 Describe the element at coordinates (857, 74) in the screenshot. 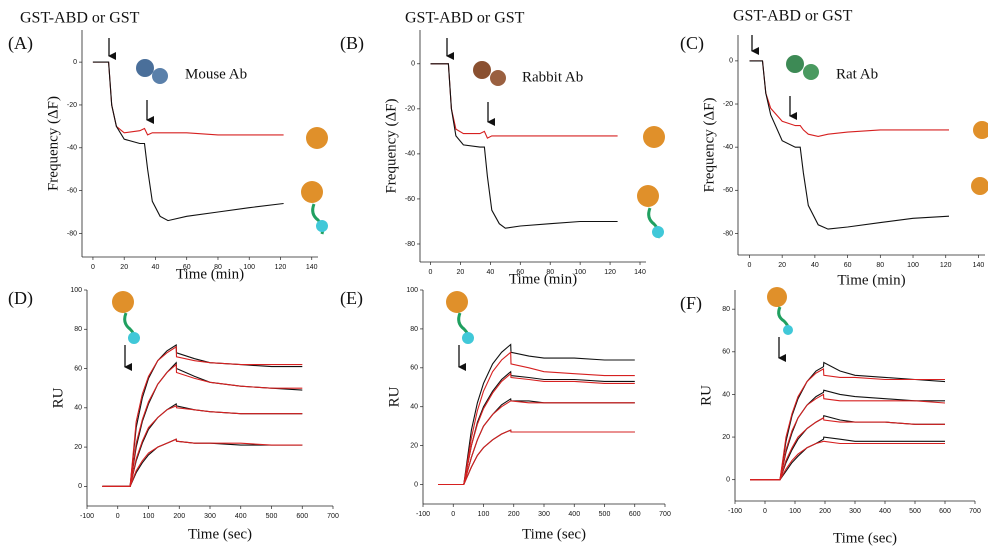

I see `antibody-label: Rat Ab` at that location.